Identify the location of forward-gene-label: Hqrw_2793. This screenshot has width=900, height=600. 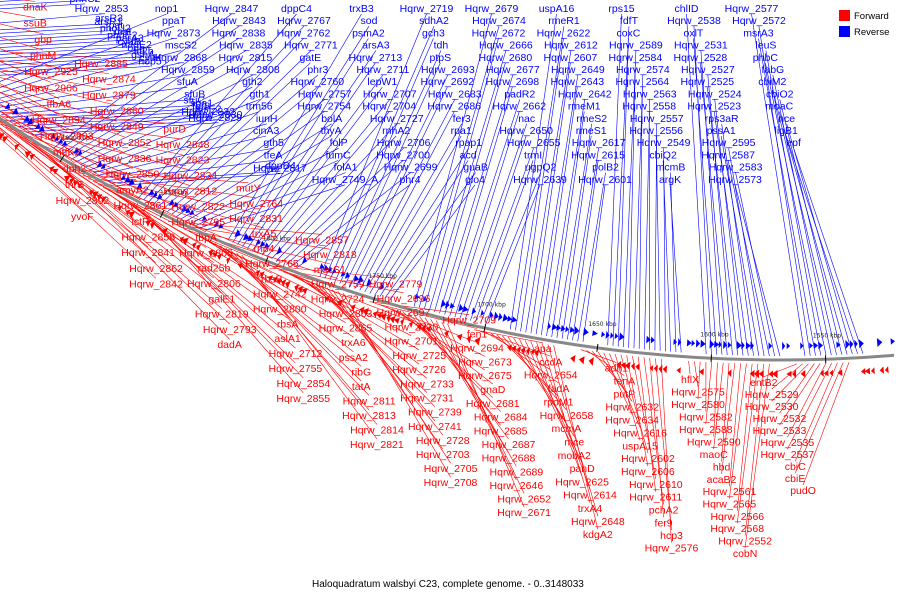
(230, 330).